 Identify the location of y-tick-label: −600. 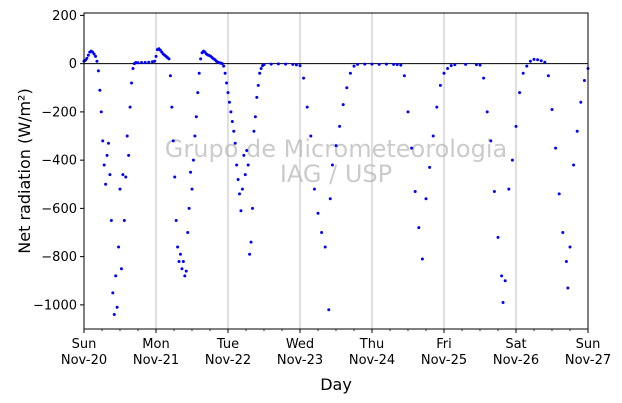
(59, 209).